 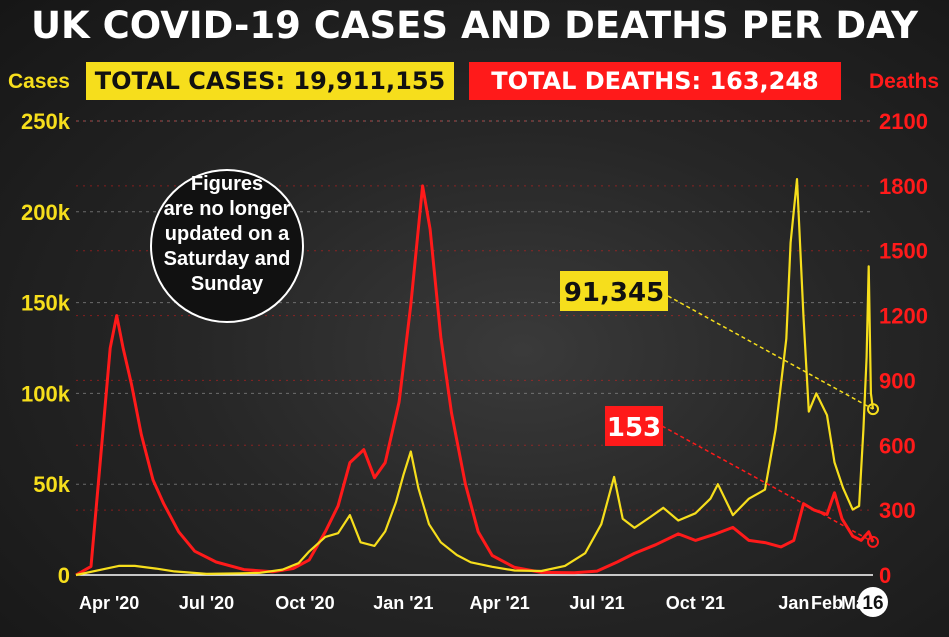 What do you see at coordinates (695, 603) in the screenshot?
I see `x-tick-label: Oct '21` at bounding box center [695, 603].